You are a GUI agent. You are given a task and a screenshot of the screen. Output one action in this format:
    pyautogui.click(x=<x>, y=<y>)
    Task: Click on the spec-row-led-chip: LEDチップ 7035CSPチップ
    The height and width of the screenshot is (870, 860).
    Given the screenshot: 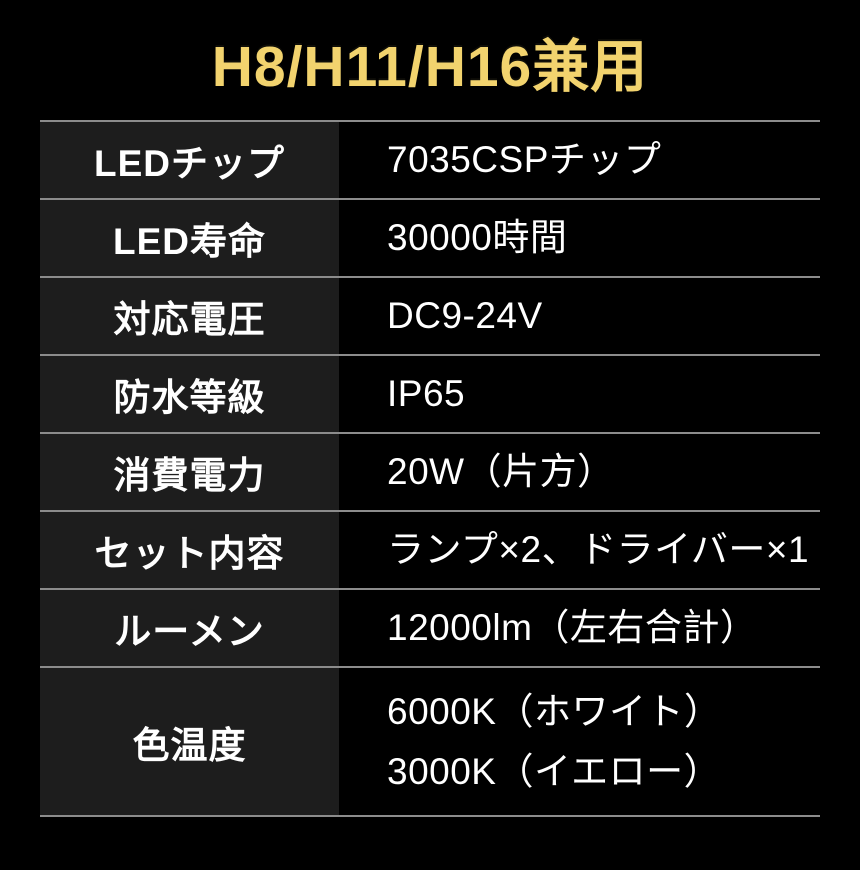 What is the action you would take?
    pyautogui.click(x=430, y=161)
    